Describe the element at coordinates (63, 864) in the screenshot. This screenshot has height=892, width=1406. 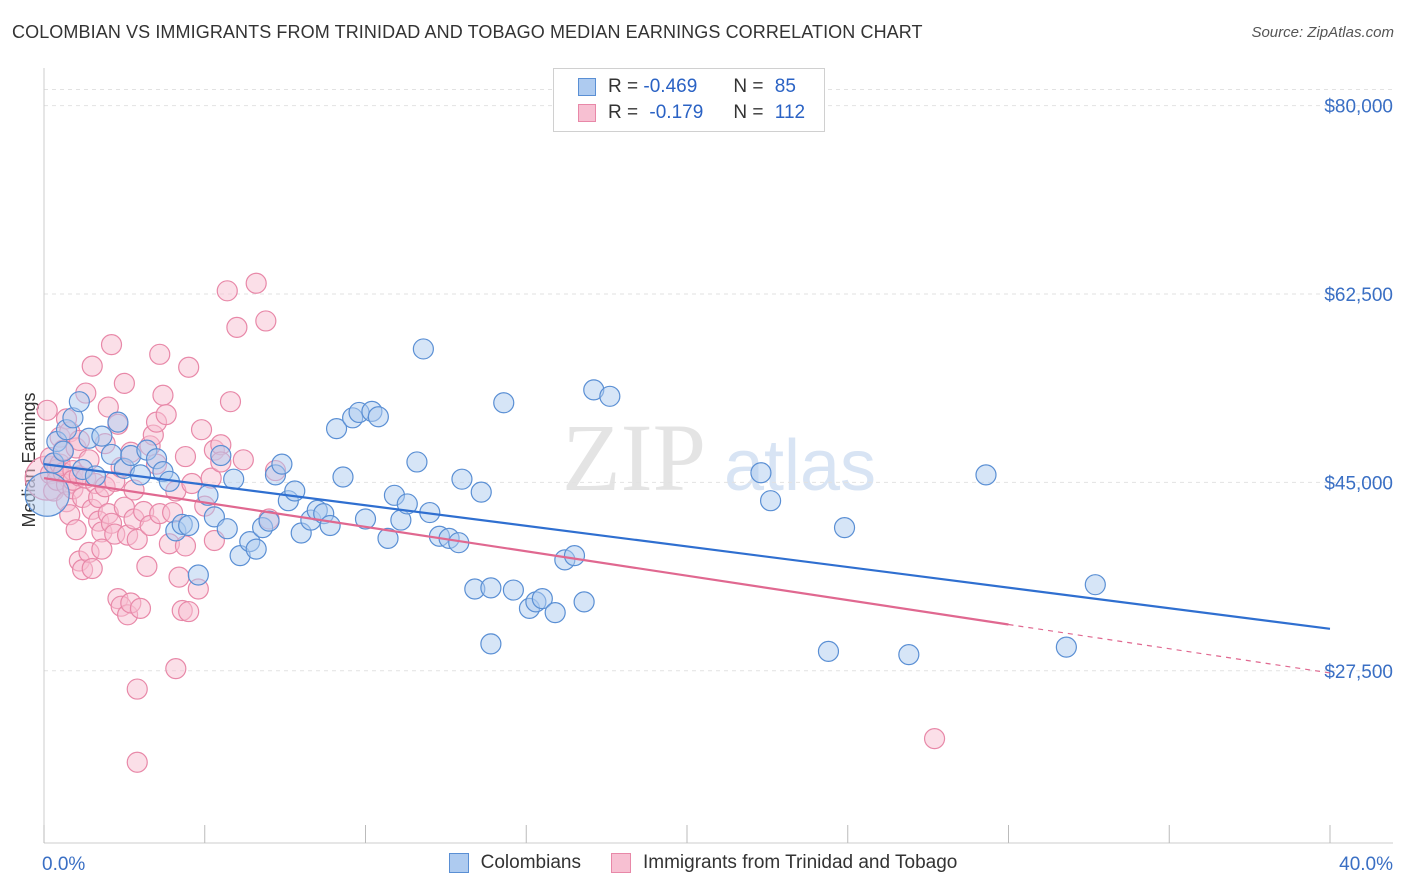
I see `x-tick-label-min: 0.0%` at that location.